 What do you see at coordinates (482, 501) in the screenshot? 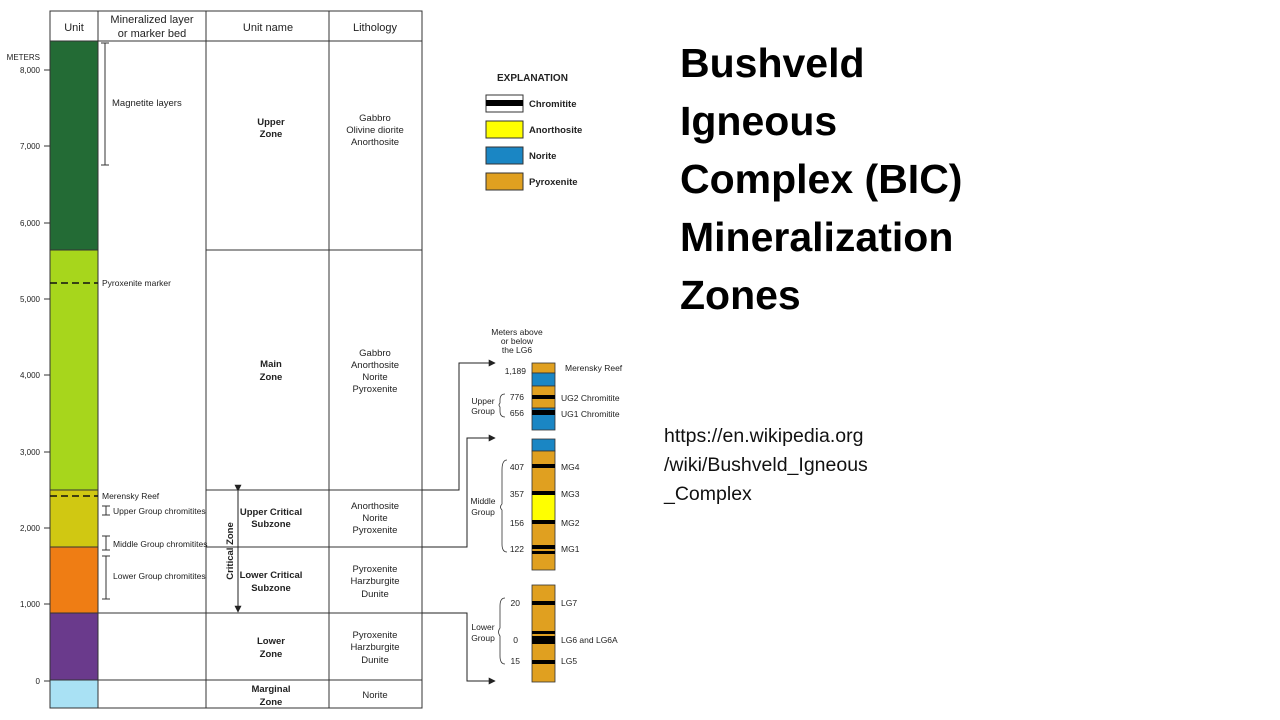
I see `middle-group-label: Middle` at bounding box center [482, 501].